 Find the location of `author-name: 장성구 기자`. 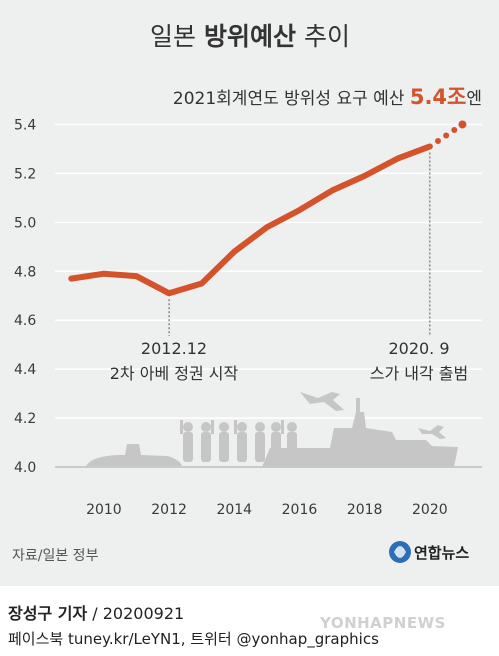

author-name: 장성구 기자 is located at coordinates (48, 613).